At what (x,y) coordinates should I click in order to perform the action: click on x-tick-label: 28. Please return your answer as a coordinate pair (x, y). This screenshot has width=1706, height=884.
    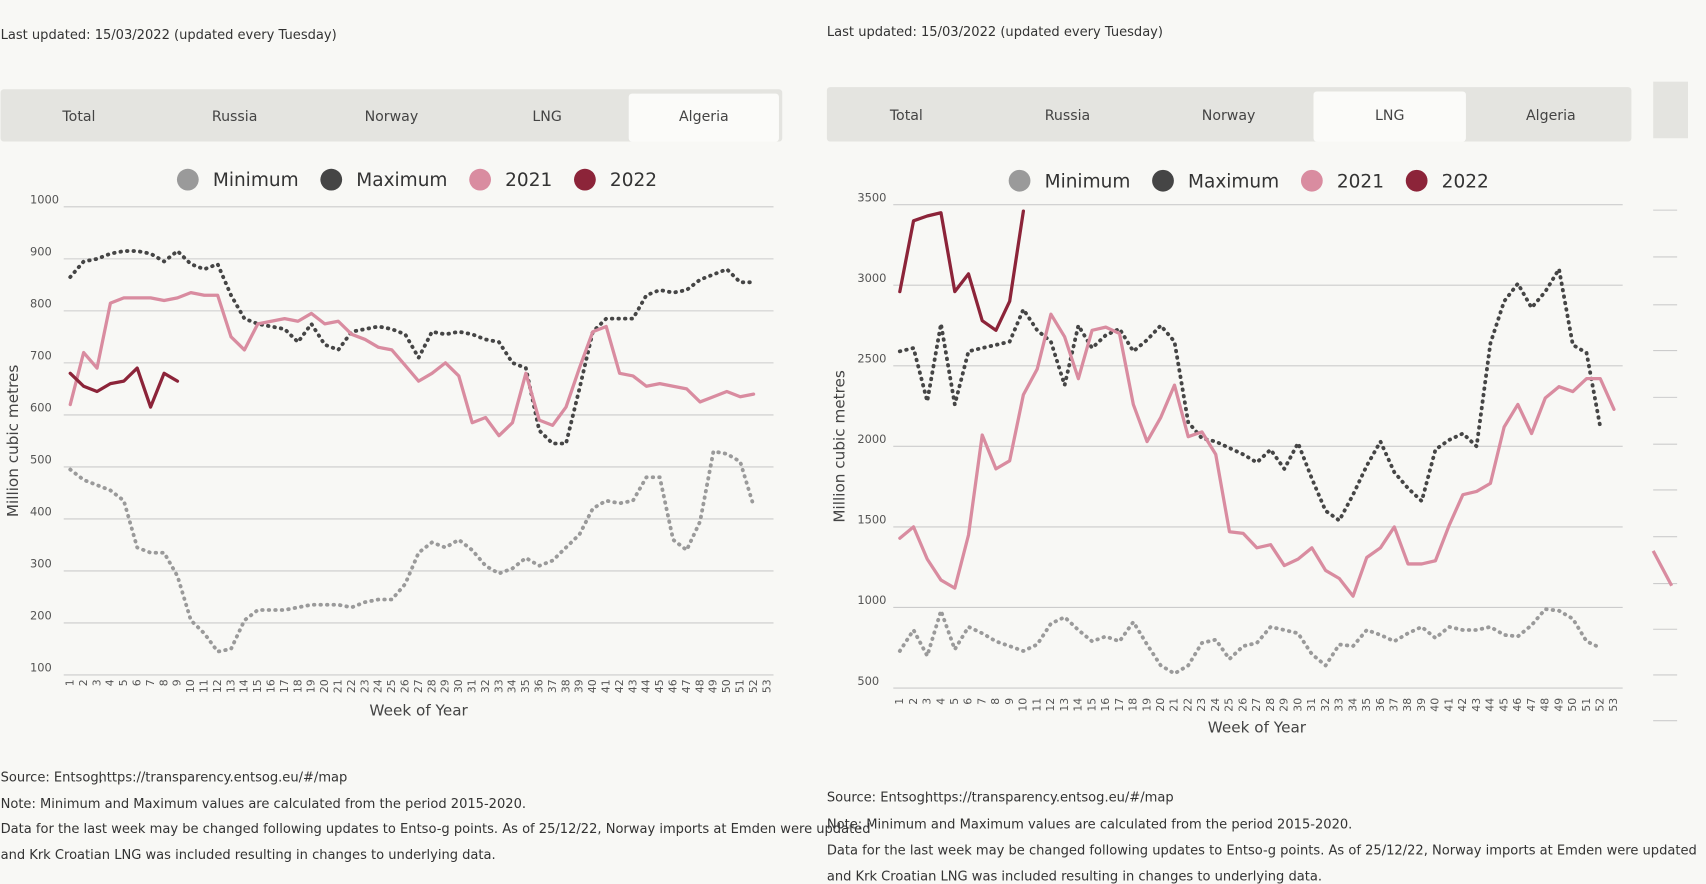
    Looking at the image, I should click on (1270, 705).